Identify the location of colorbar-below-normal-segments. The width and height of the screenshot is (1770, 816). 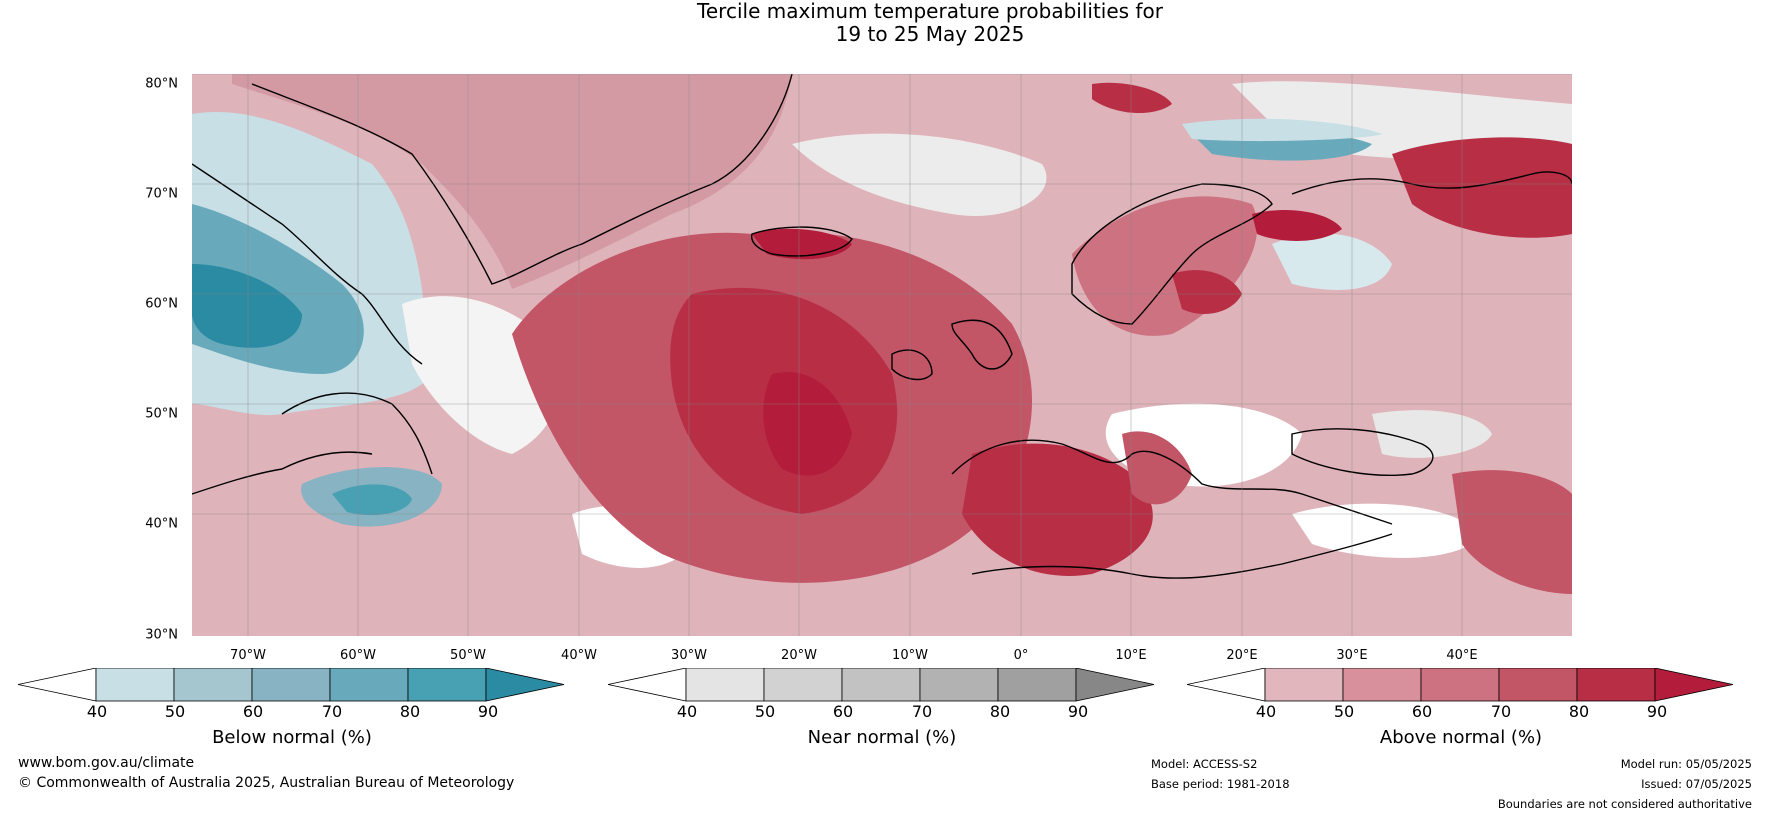
(291, 685).